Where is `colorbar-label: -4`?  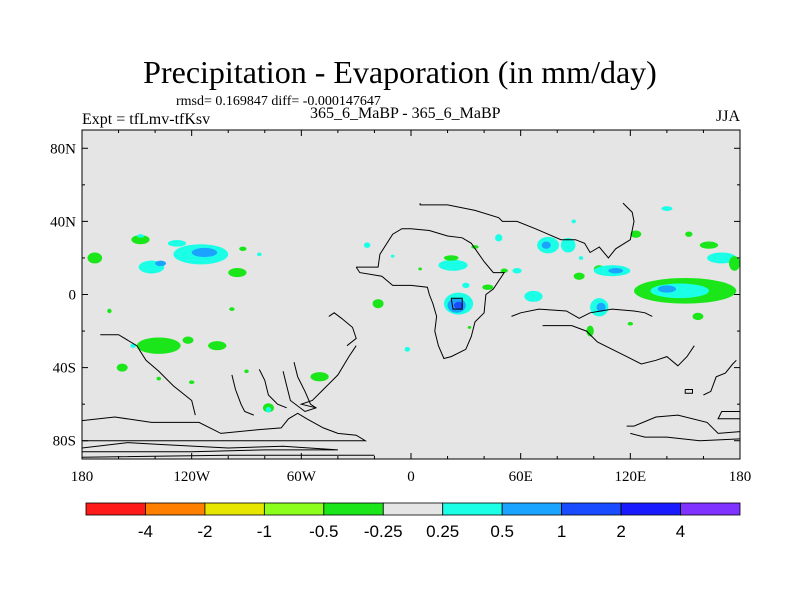
colorbar-label: -4 is located at coordinates (145, 531).